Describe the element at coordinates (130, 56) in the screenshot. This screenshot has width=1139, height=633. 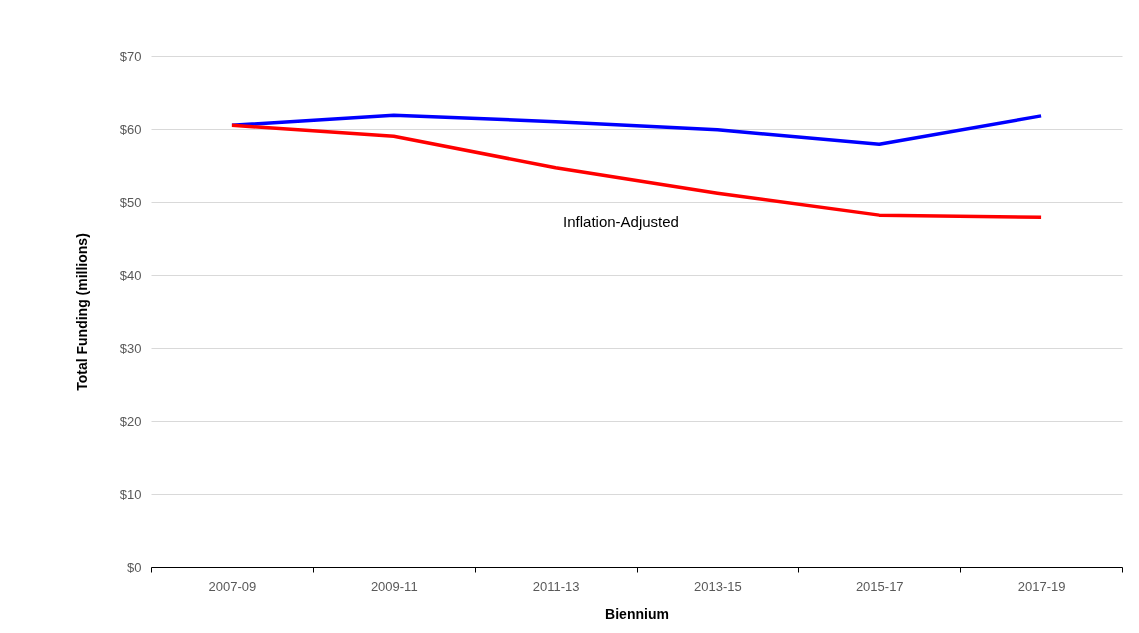
I see `y-tick-label: $70` at that location.